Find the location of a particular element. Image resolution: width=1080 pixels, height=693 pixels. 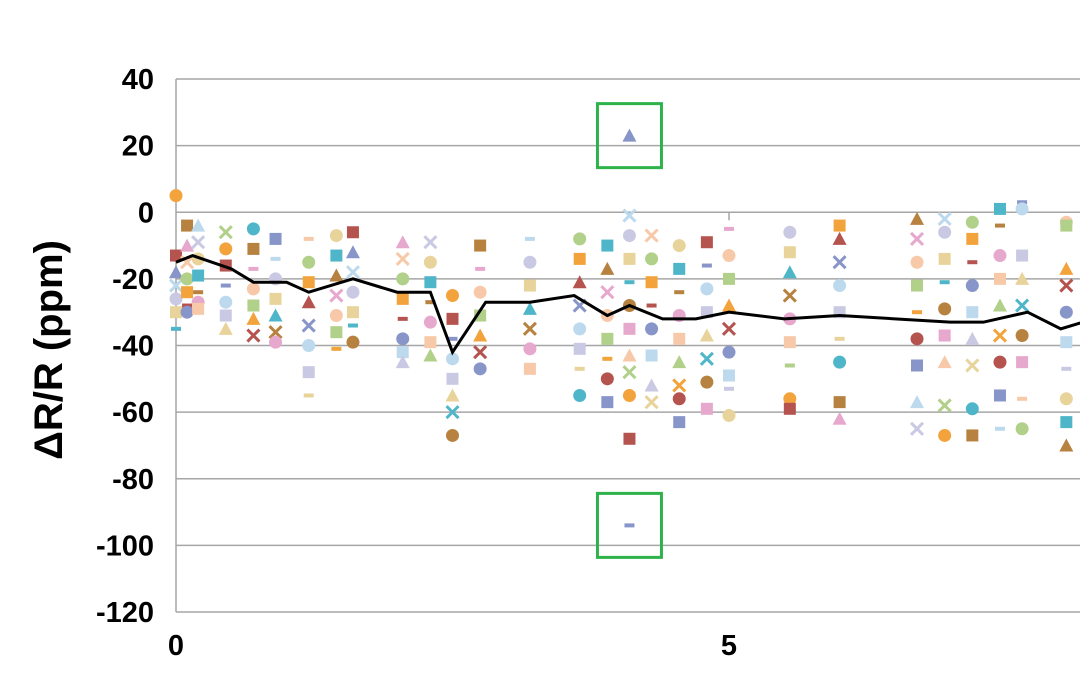

x-tick-label: 5 is located at coordinates (729, 646).